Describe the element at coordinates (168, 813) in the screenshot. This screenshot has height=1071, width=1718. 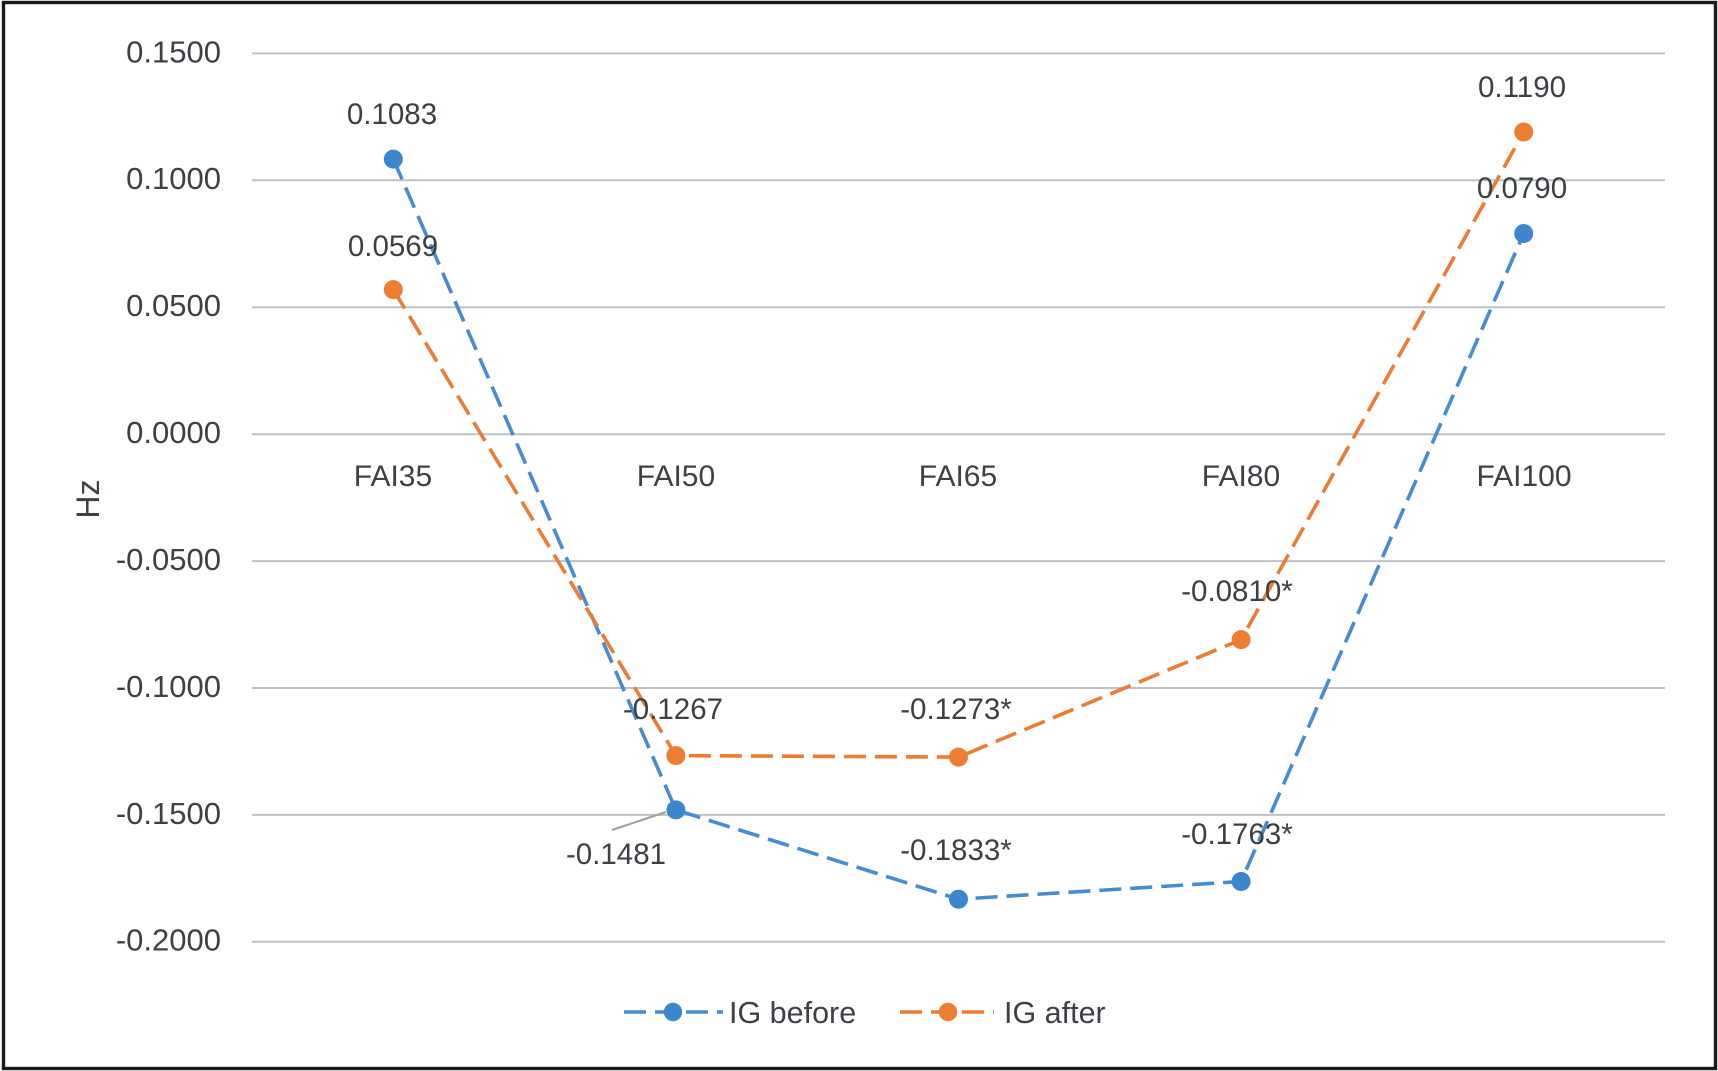
I see `svg-text: -0.1500` at that location.